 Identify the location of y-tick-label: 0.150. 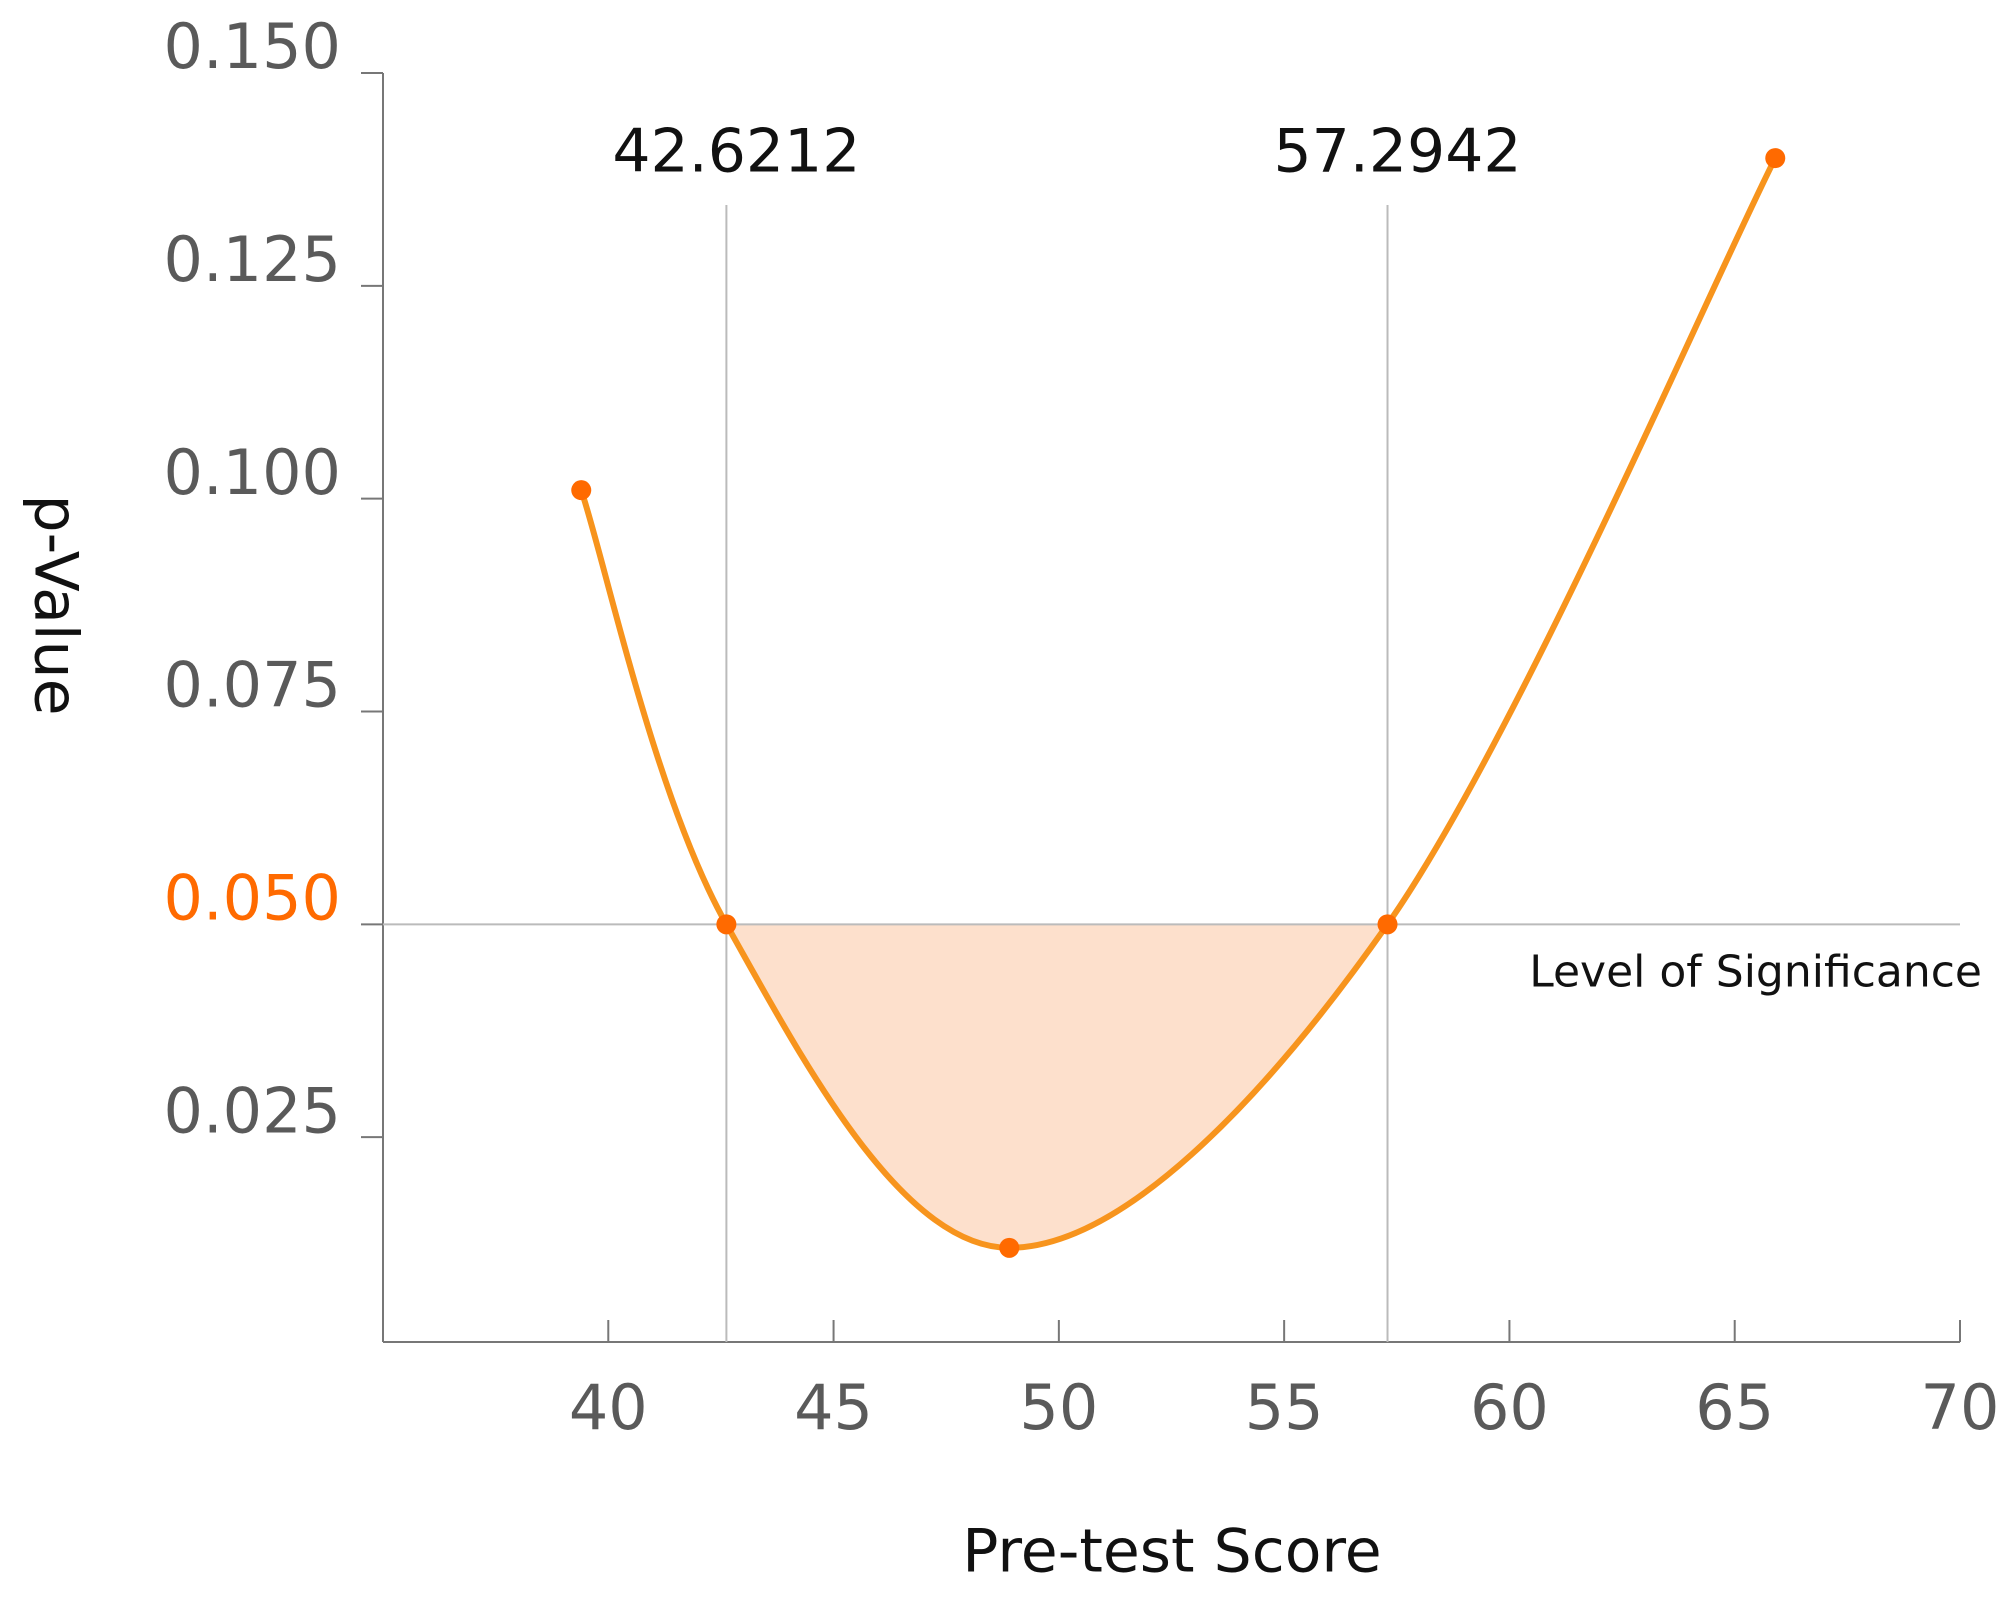
(253, 46).